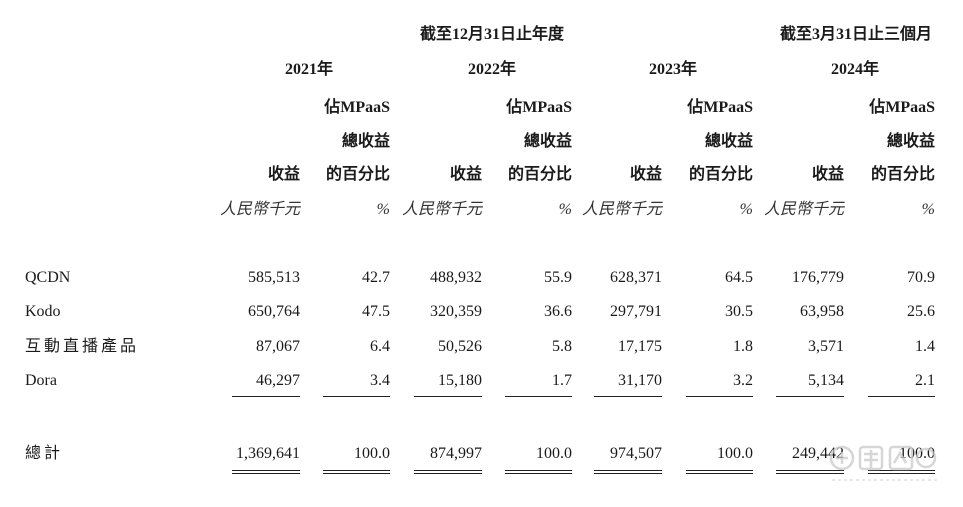 The height and width of the screenshot is (507, 963). I want to click on cell-pct-2023: 1.8, so click(743, 346).